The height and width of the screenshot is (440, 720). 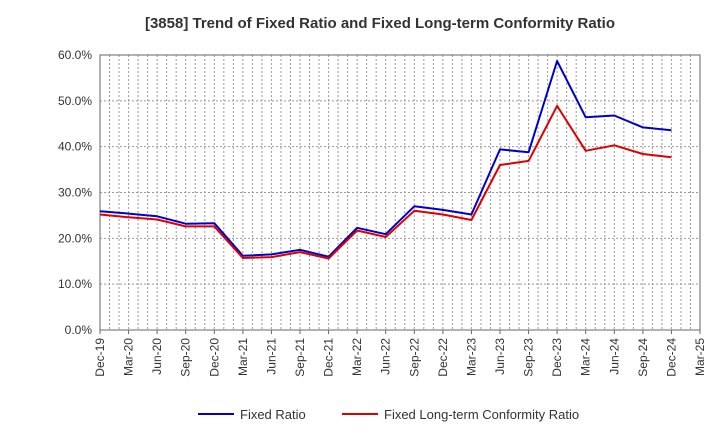 I want to click on x-tick-label: Mar-24, so click(x=586, y=357).